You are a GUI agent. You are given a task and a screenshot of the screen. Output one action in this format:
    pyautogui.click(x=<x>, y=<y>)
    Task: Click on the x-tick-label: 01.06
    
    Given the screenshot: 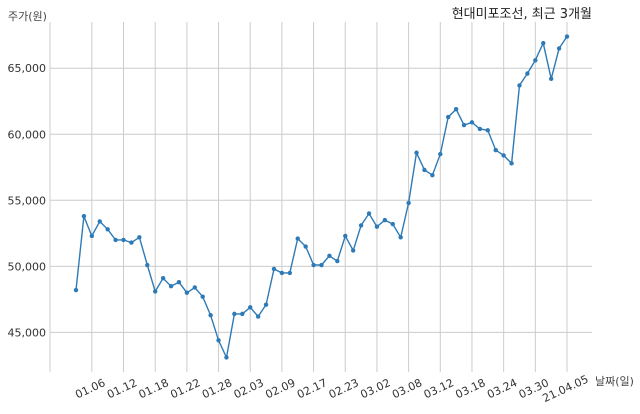 What is the action you would take?
    pyautogui.click(x=90, y=388)
    